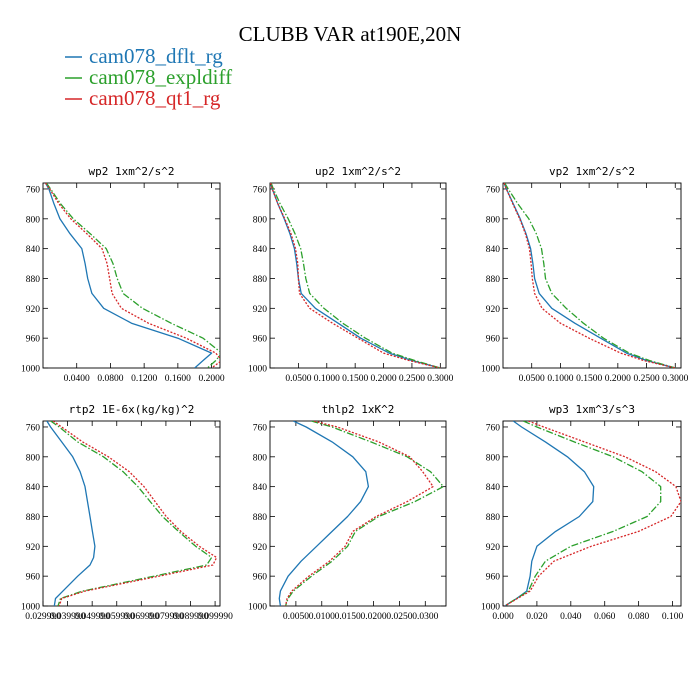 This screenshot has height=700, width=700. What do you see at coordinates (68, 617) in the screenshot?
I see `x-tick-label: 0.039990` at bounding box center [68, 617].